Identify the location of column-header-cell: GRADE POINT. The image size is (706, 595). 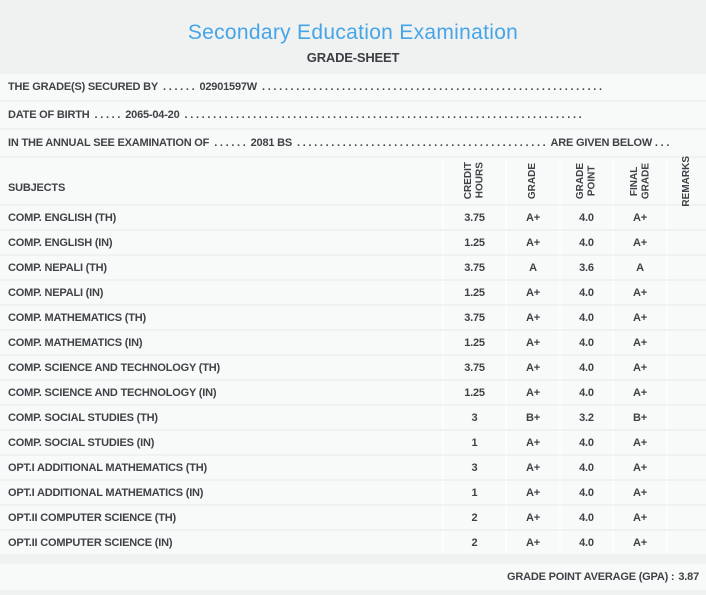
(585, 181).